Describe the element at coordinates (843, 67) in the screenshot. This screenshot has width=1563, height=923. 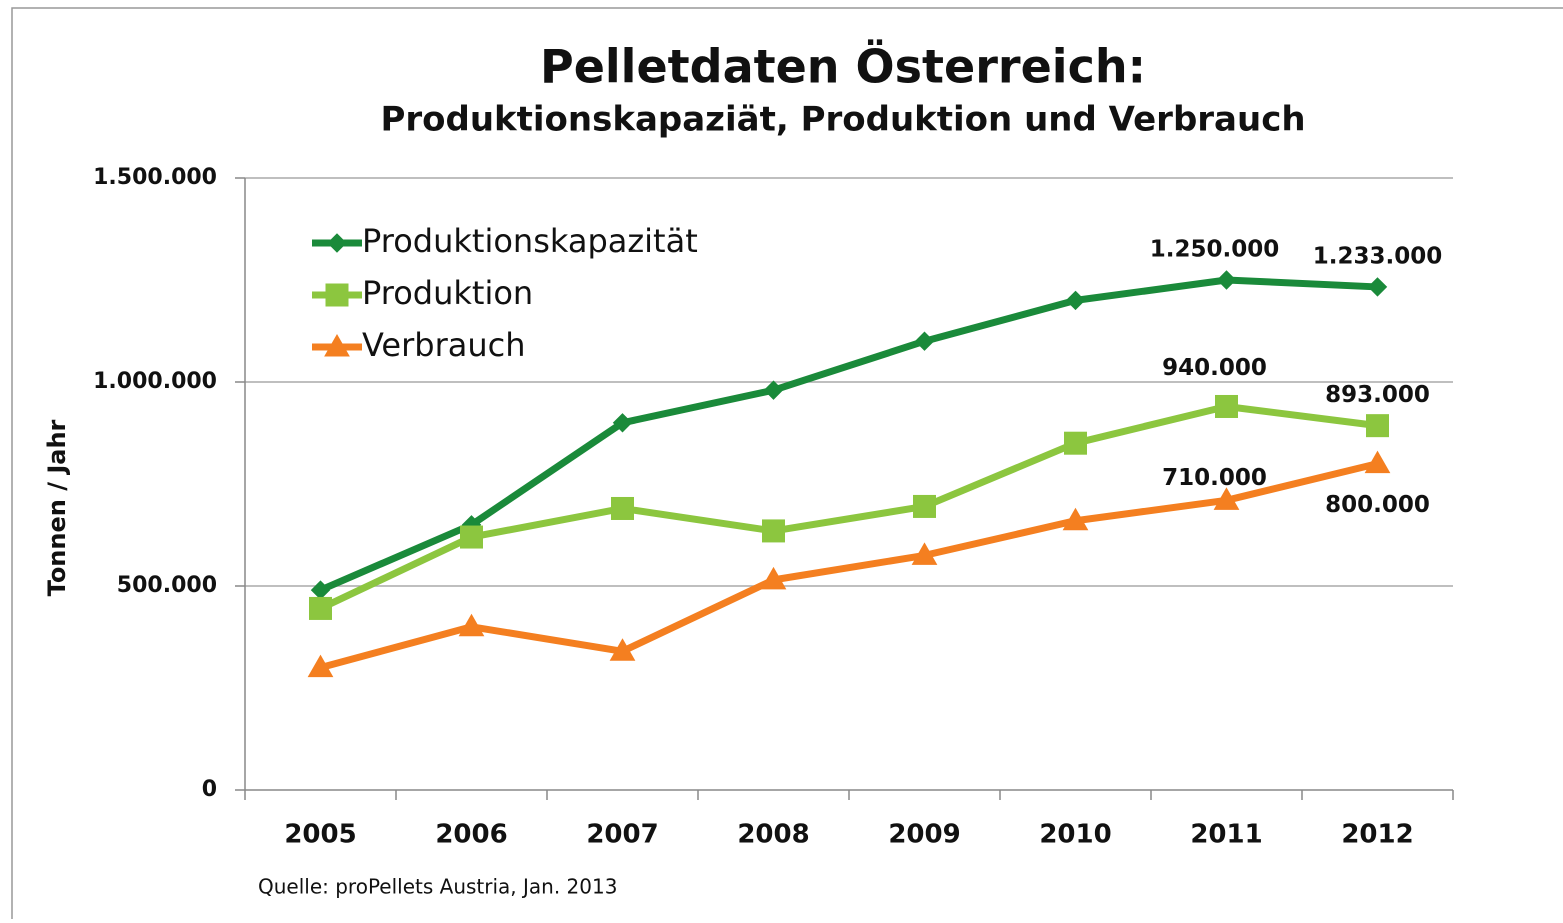
I see `chart-title: Pelletdaten Österreich:` at that location.